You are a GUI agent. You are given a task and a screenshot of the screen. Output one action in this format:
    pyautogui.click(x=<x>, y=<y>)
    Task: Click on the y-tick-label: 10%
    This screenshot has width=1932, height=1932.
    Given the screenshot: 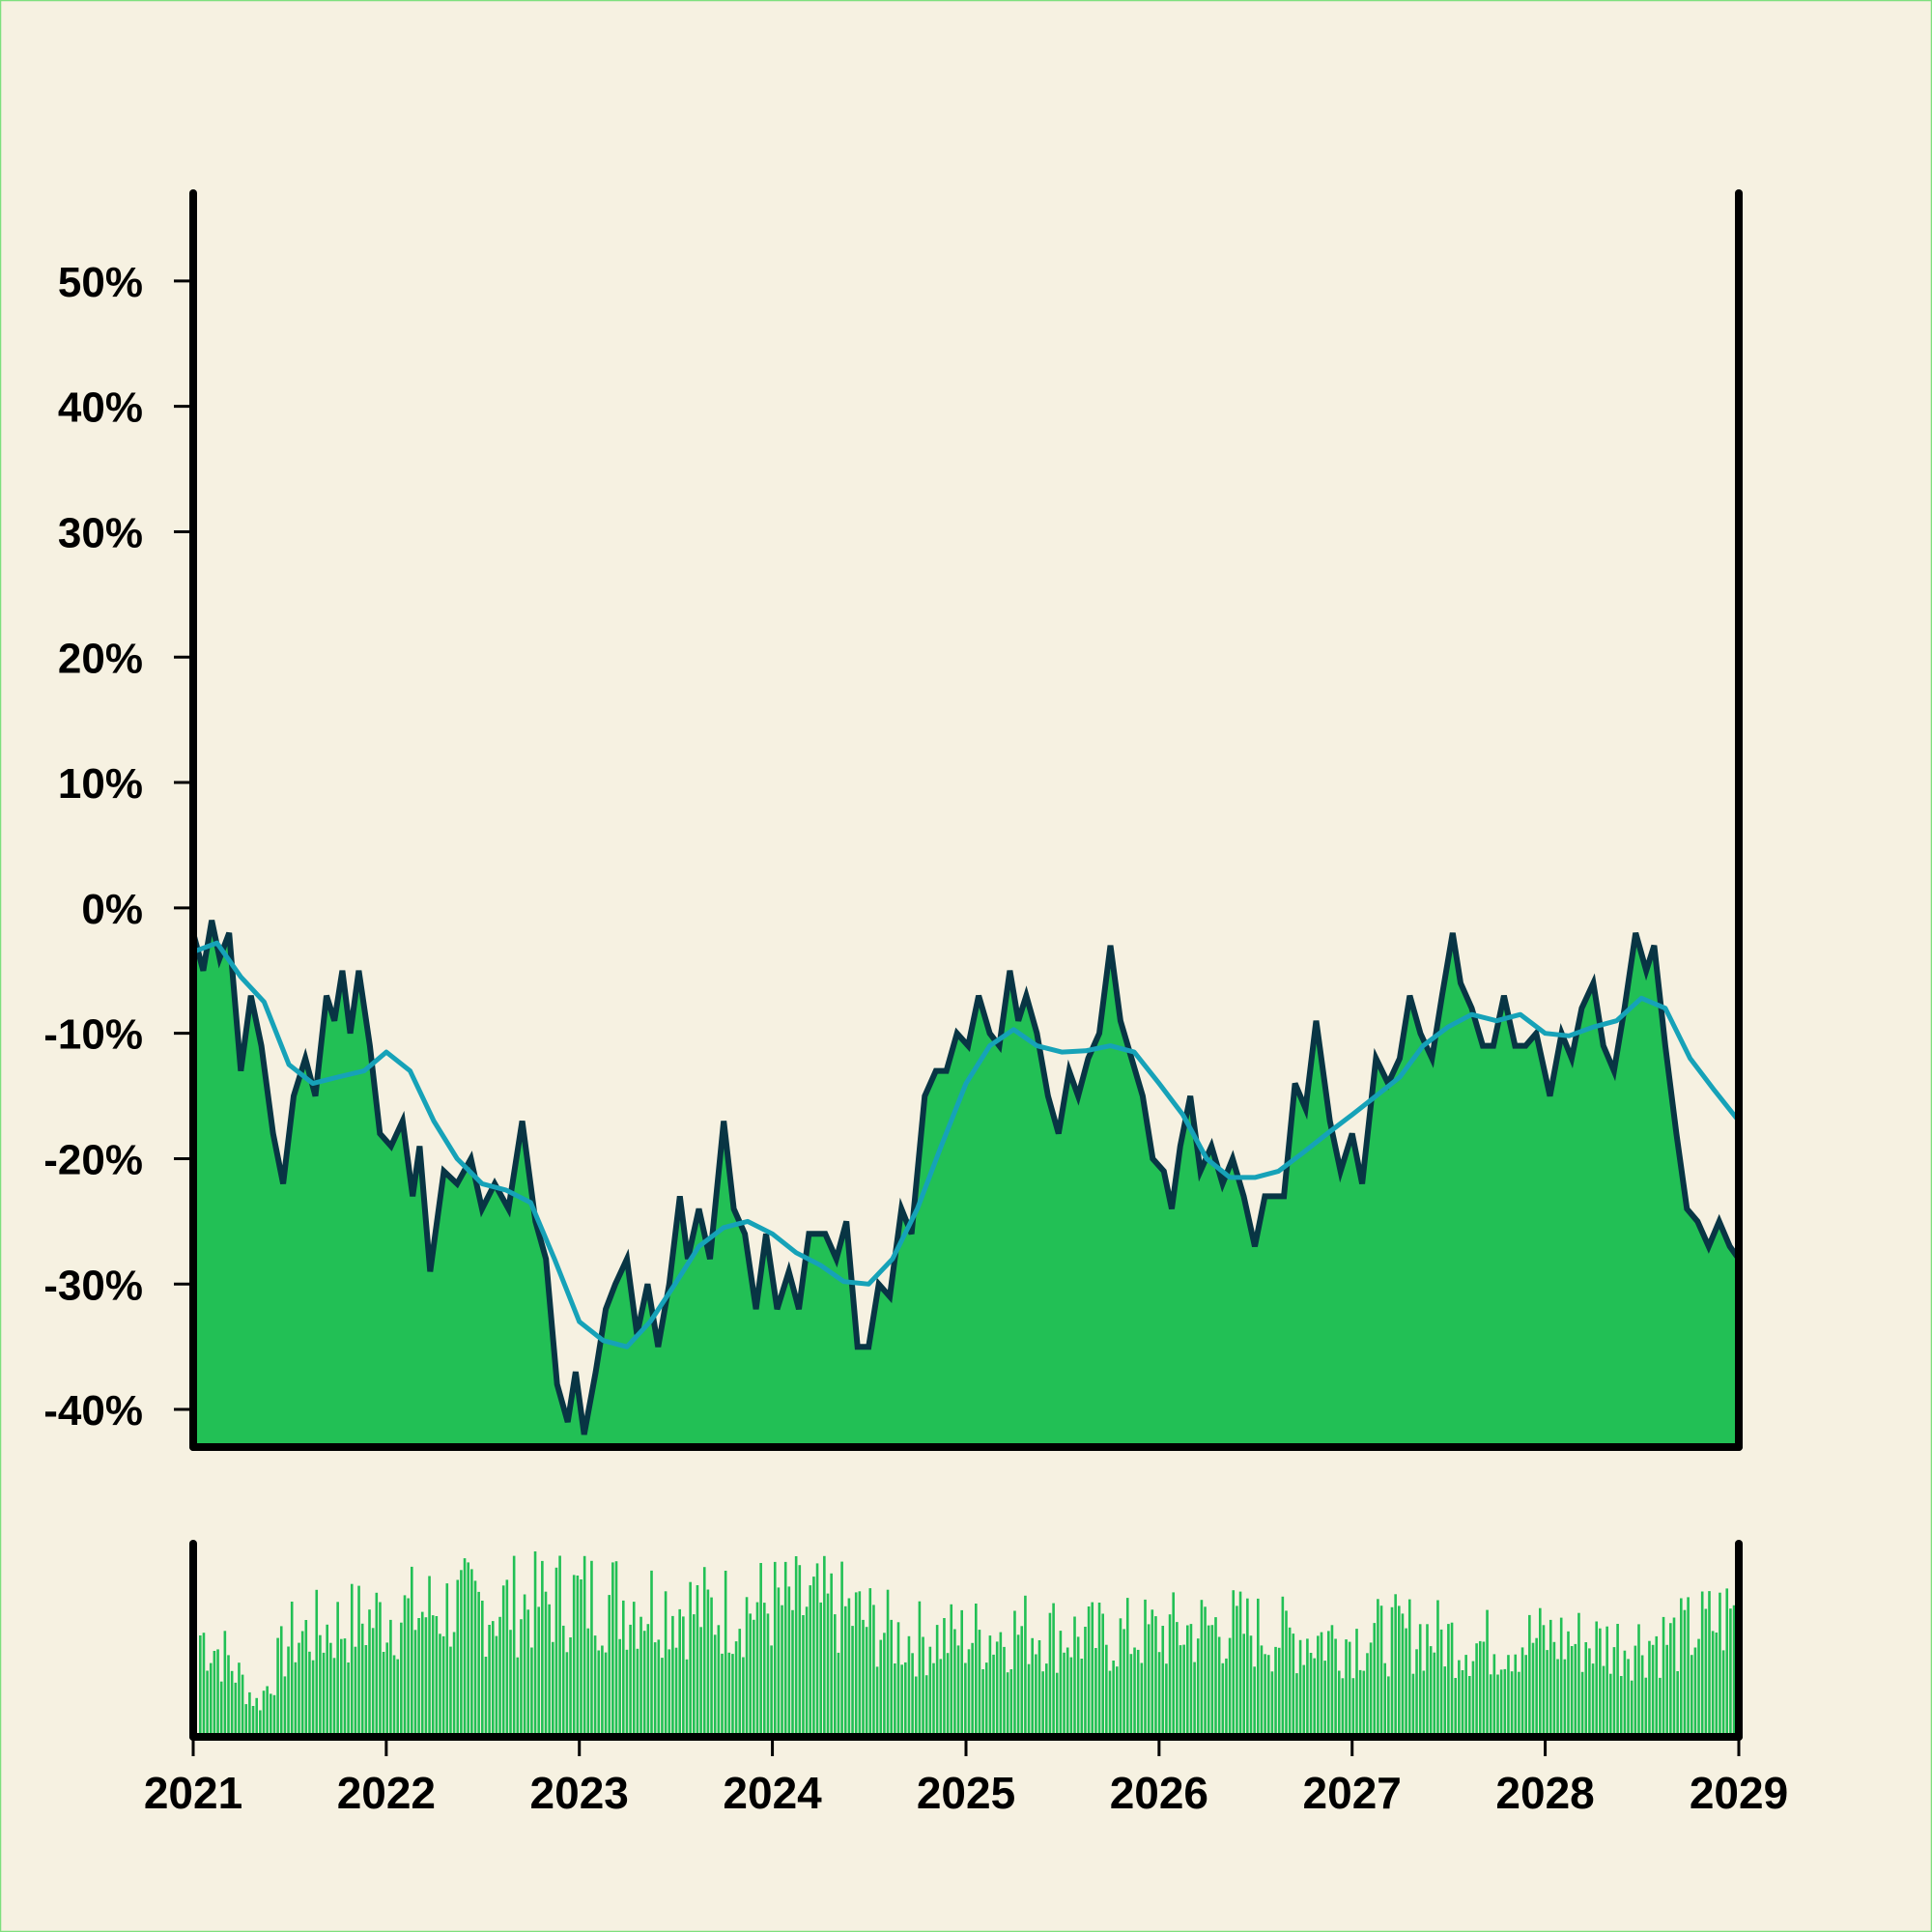 What is the action you would take?
    pyautogui.click(x=100, y=784)
    